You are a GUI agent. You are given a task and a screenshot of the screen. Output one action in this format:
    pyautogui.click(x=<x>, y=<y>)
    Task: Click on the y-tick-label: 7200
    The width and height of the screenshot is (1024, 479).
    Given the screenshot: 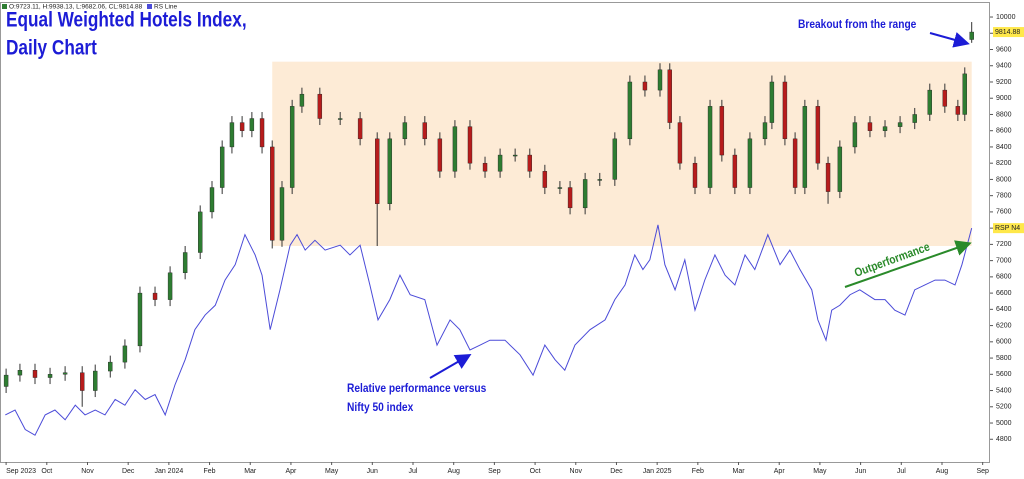 What is the action you would take?
    pyautogui.click(x=1004, y=244)
    